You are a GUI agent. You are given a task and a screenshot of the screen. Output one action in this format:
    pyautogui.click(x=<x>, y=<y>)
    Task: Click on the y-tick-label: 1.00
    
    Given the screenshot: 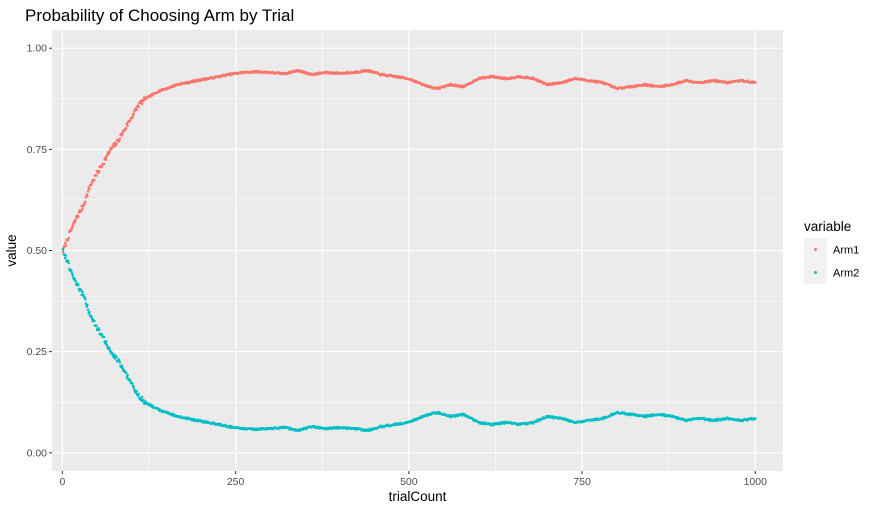 What is the action you would take?
    pyautogui.click(x=37, y=49)
    